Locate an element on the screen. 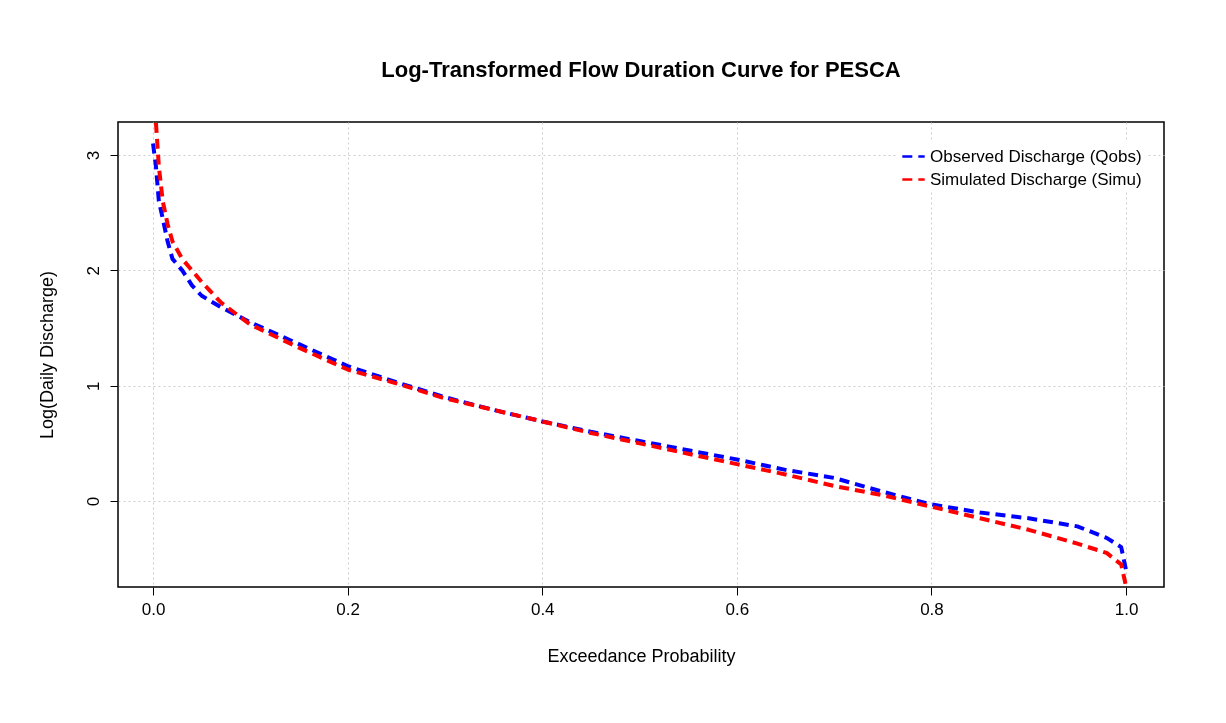  y-tick-label: 1 is located at coordinates (93, 386).